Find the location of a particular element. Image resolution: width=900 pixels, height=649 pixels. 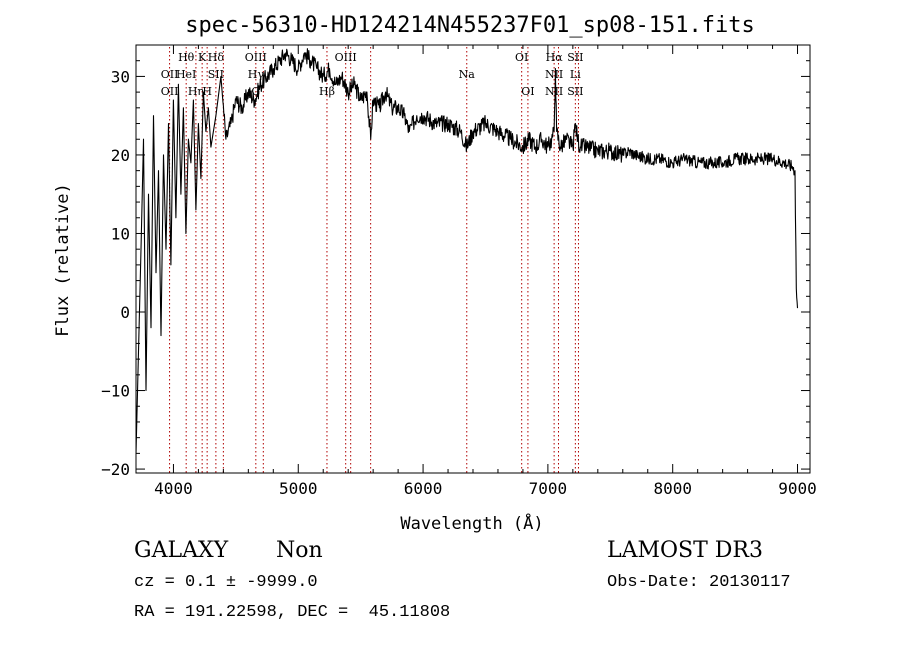

survey-name: LAMOST DR3 is located at coordinates (685, 550).